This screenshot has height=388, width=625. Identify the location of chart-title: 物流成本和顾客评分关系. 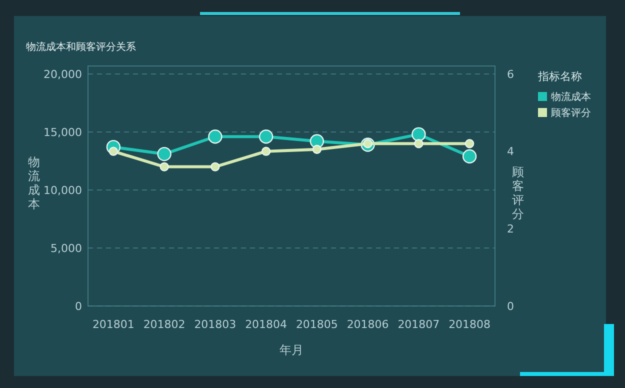
(81, 47).